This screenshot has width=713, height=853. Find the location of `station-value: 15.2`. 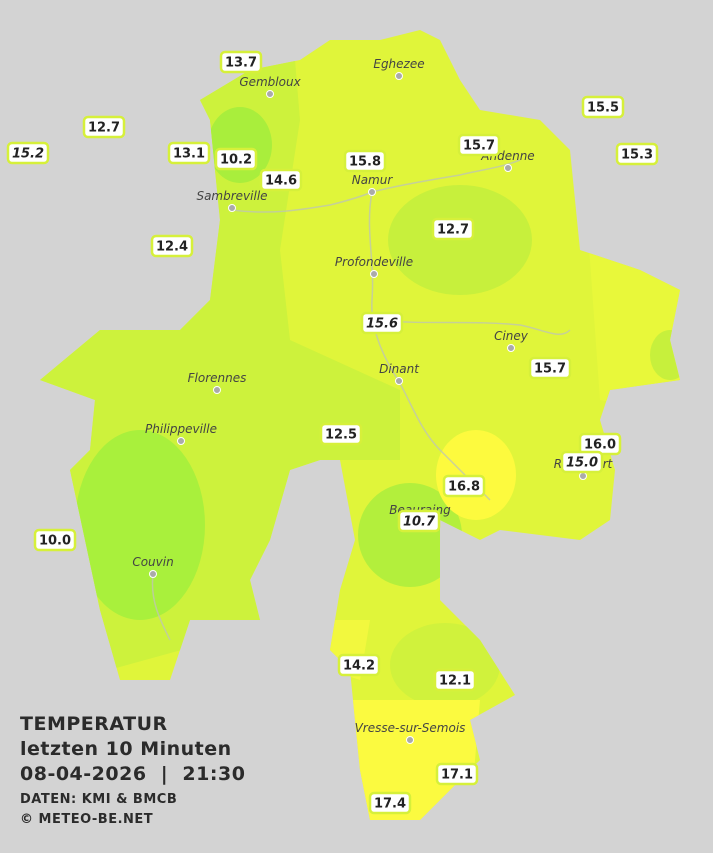

station-value: 15.2 is located at coordinates (28, 154).